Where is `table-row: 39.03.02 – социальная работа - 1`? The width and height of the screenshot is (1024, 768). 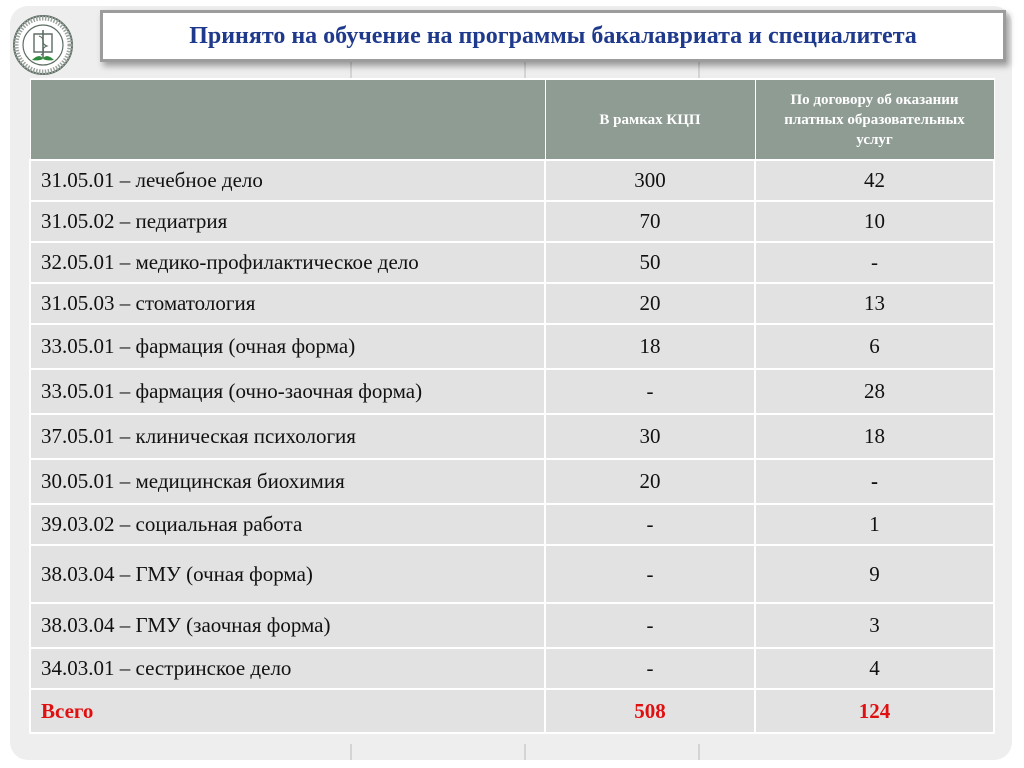 table-row: 39.03.02 – социальная работа - 1 is located at coordinates (512, 524).